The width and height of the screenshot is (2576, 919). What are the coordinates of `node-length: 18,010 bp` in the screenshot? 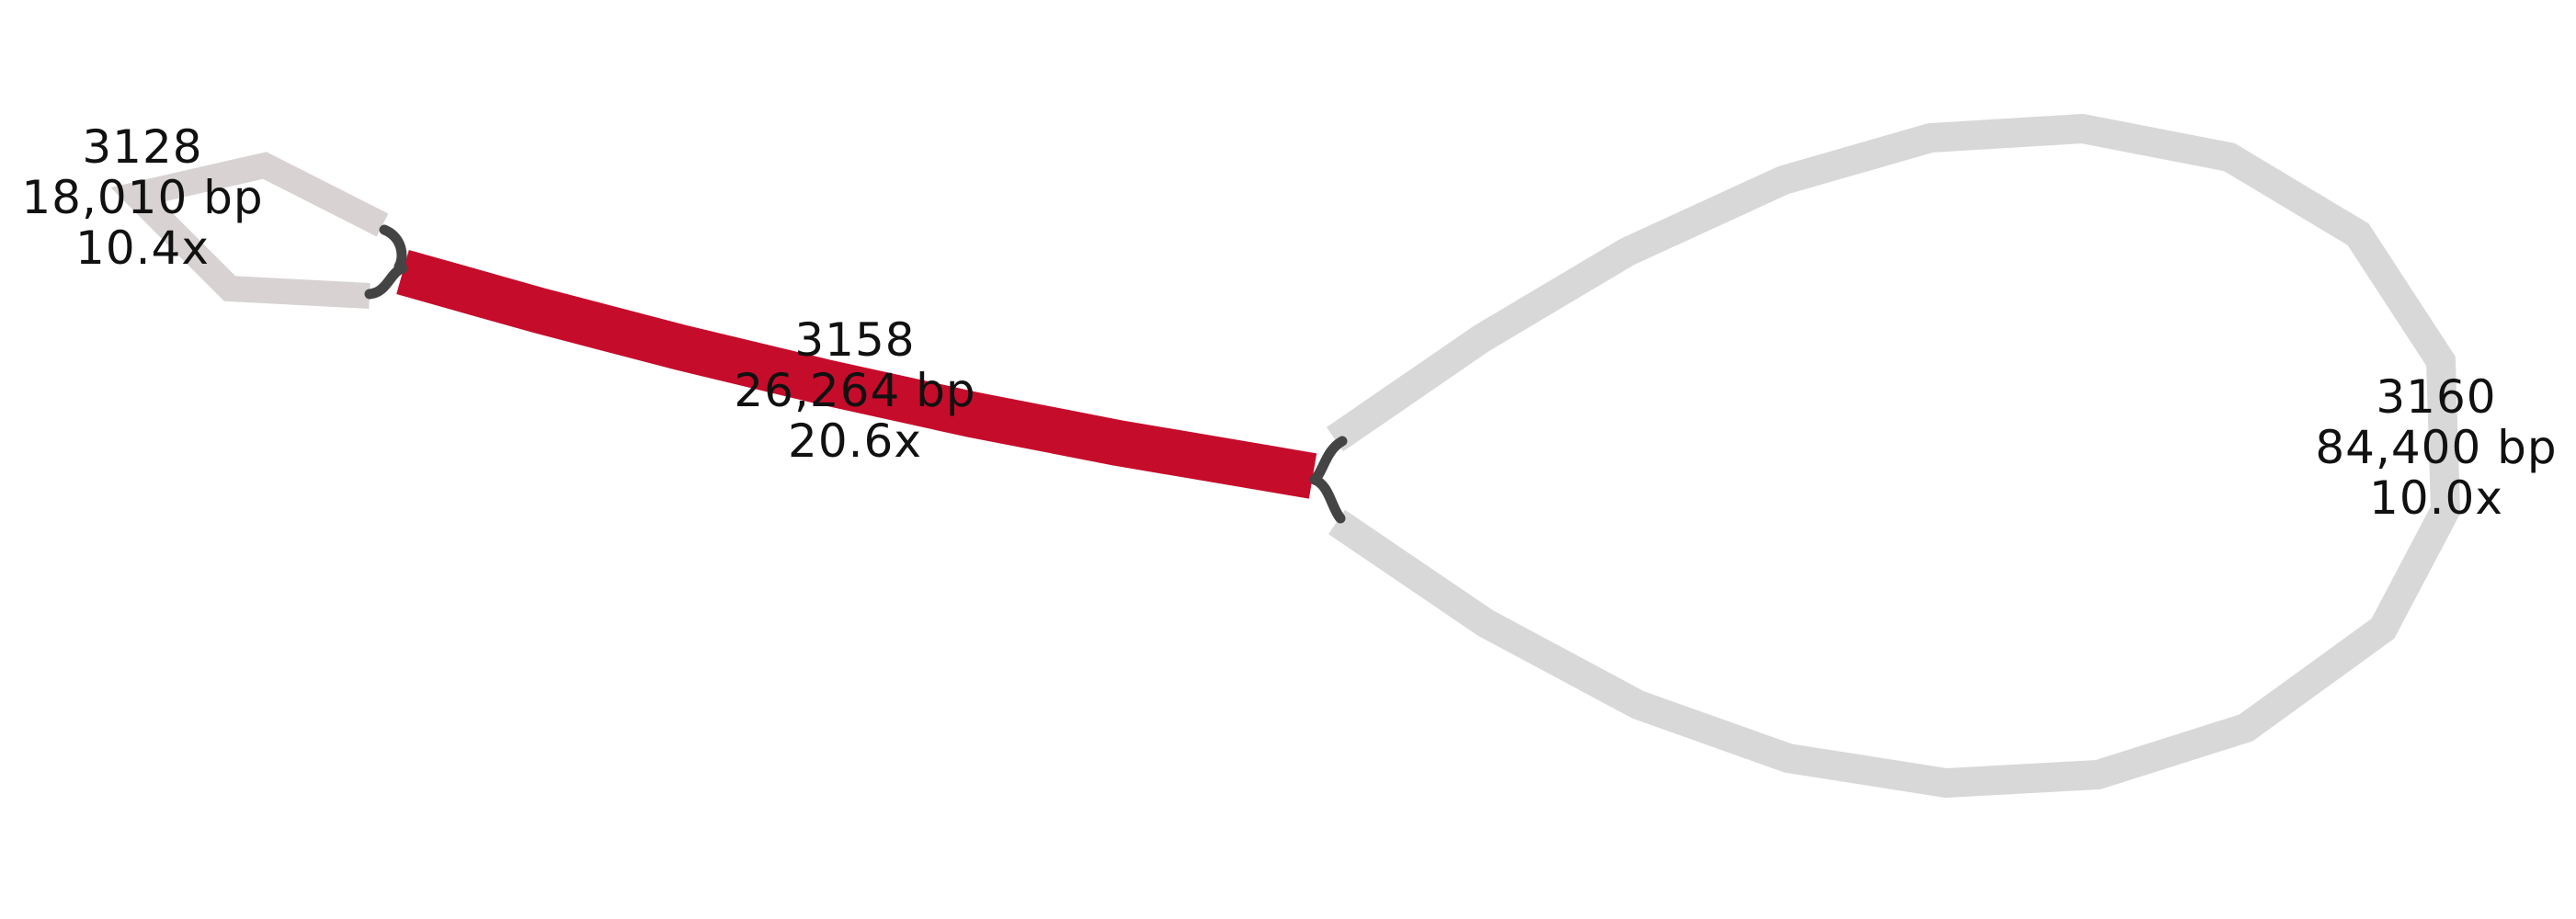 It's located at (142, 197).